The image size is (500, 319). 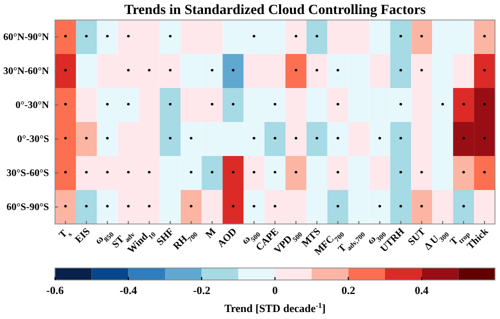 I want to click on chart-title: Trends in Standardized Cloud Controlling Factors, so click(x=275, y=10).